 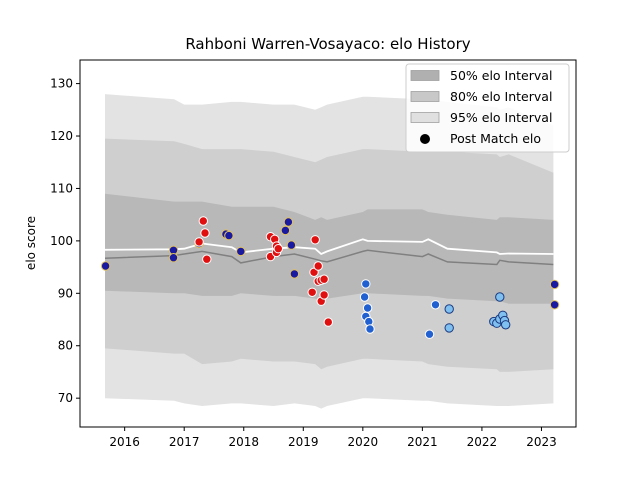 I want to click on x-tick-label: 2020, so click(x=363, y=442).